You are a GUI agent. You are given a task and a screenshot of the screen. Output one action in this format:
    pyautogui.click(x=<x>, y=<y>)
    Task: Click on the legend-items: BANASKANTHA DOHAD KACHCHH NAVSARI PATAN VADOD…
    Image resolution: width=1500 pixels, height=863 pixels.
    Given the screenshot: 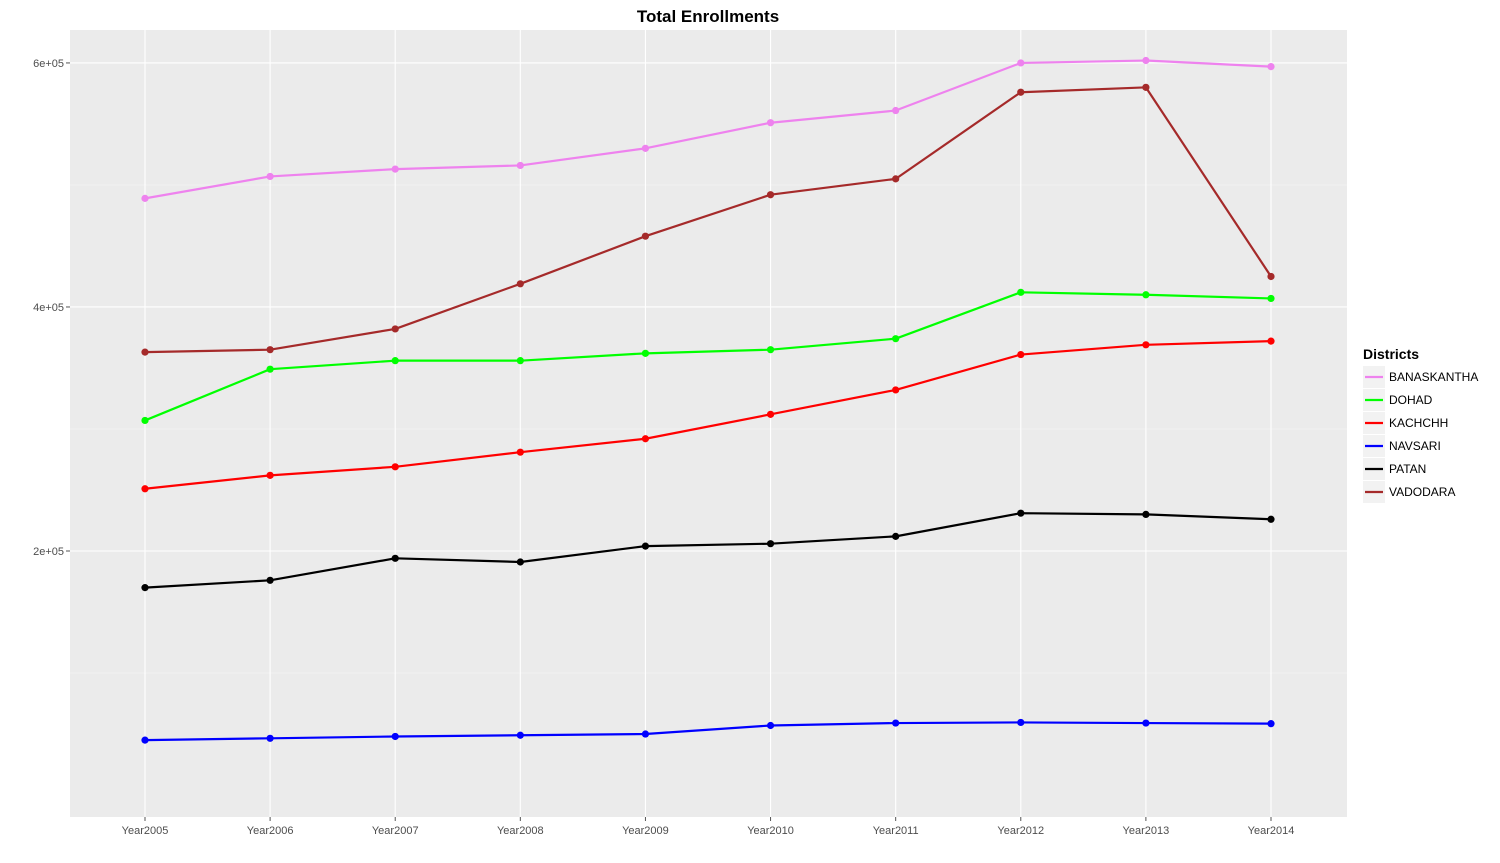 What is the action you would take?
    pyautogui.click(x=1420, y=434)
    